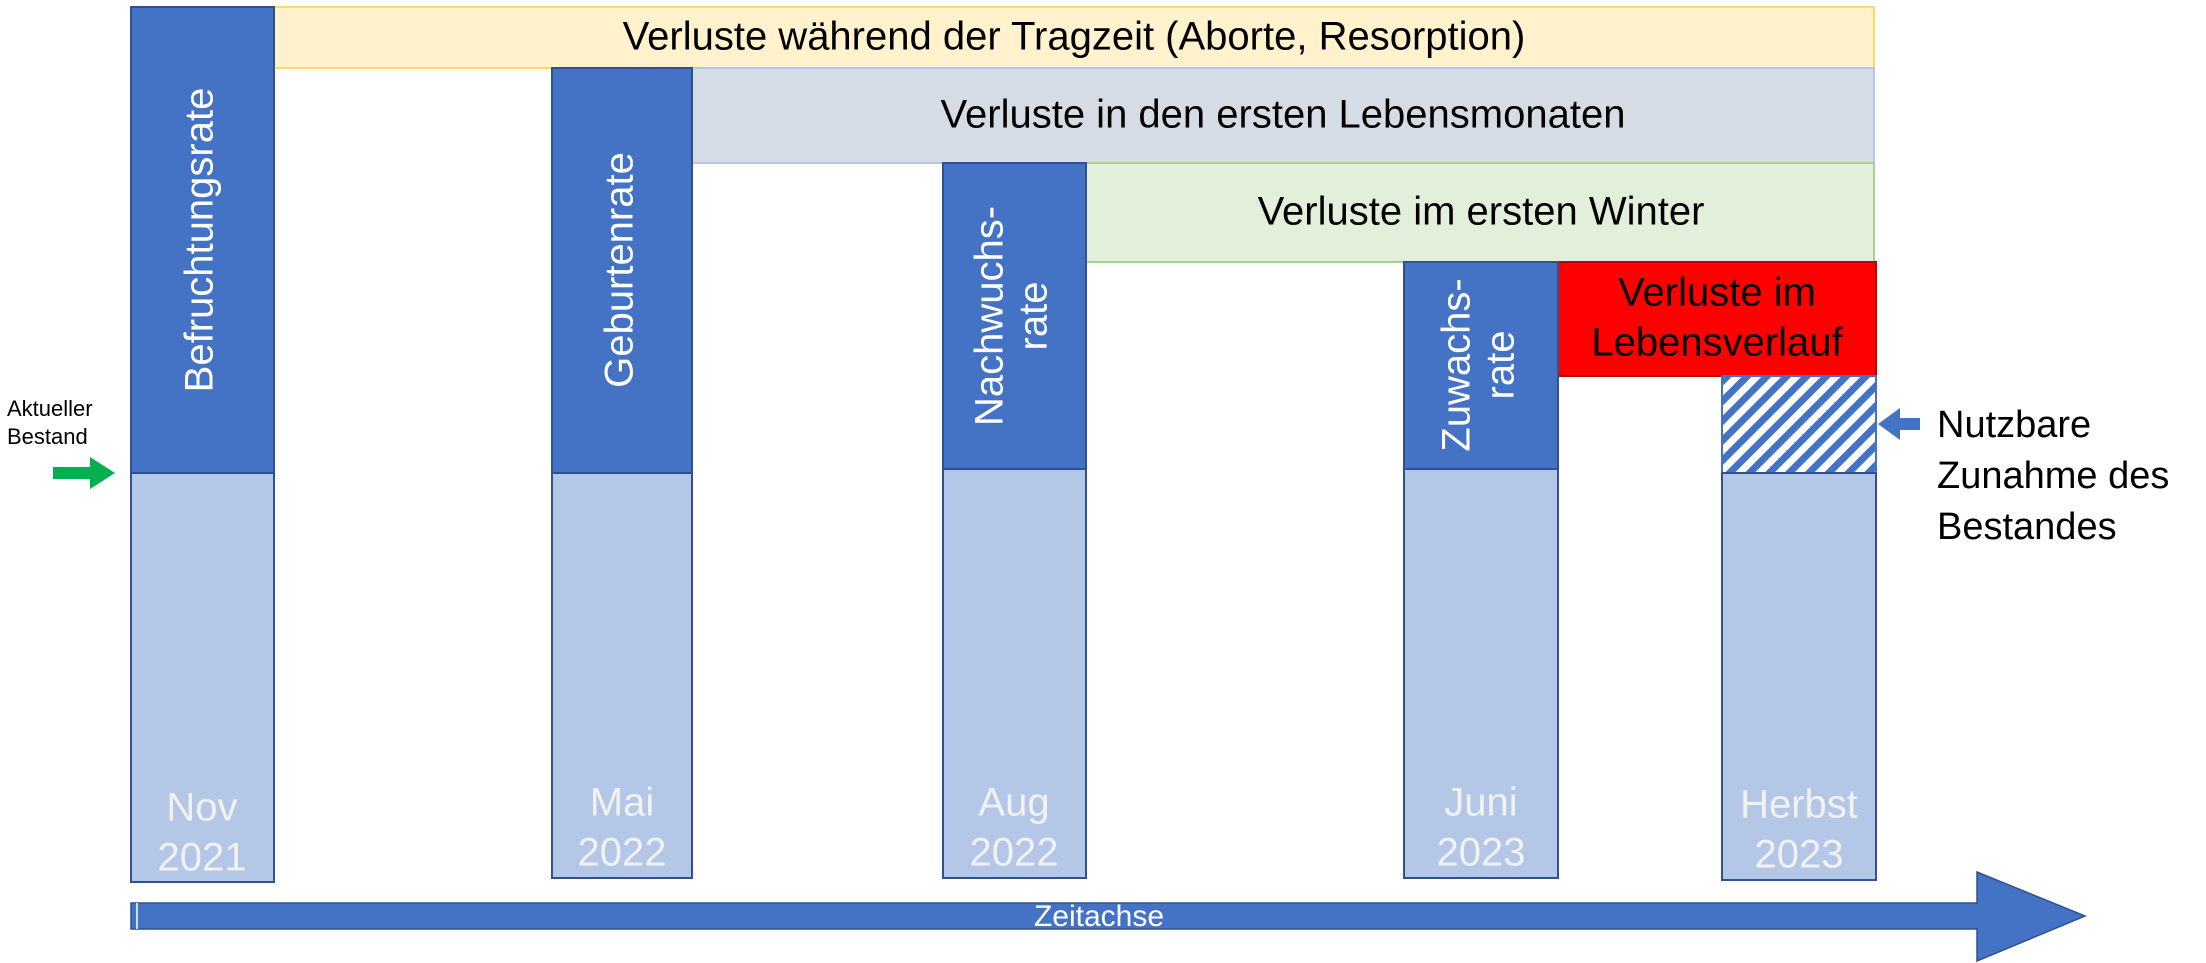  Describe the element at coordinates (620, 270) in the screenshot. I see `rate-label: Geburtenrate` at that location.